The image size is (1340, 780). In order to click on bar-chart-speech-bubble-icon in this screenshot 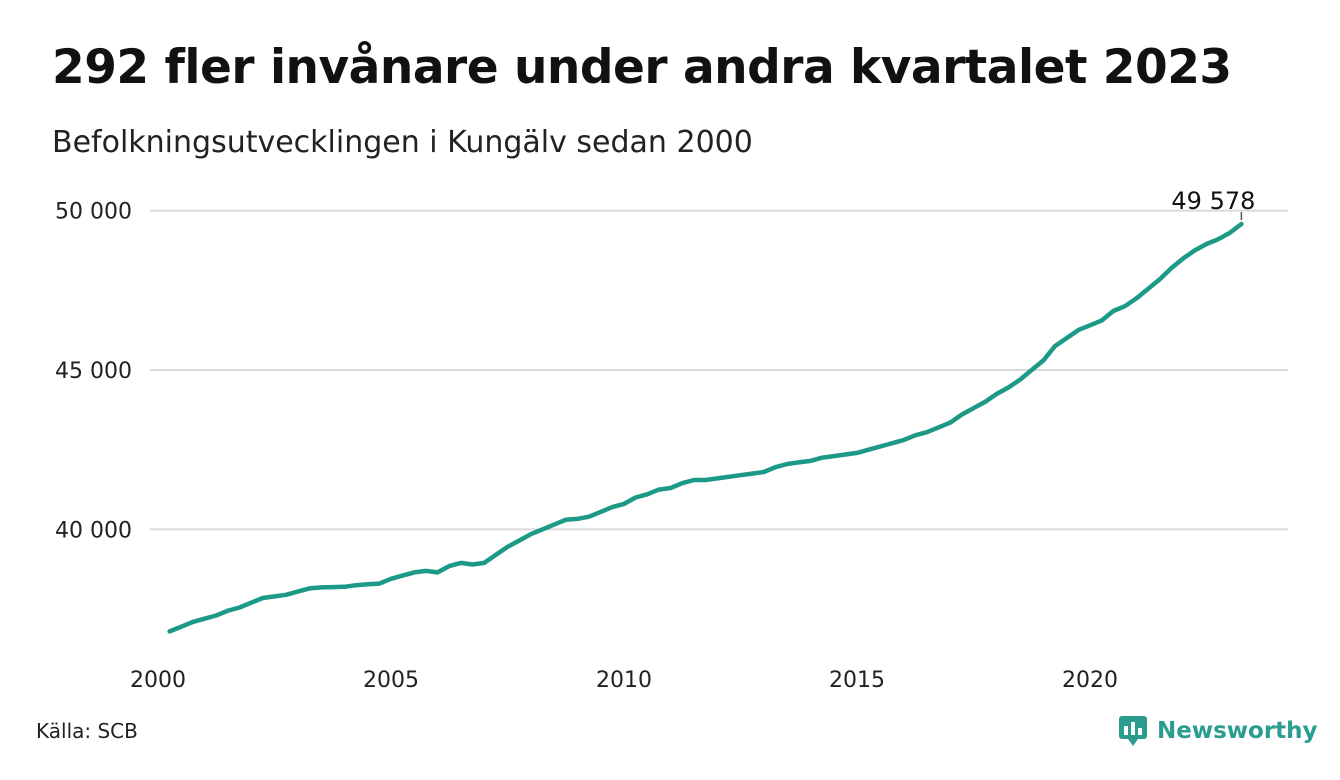, I will do `click(1133, 731)`.